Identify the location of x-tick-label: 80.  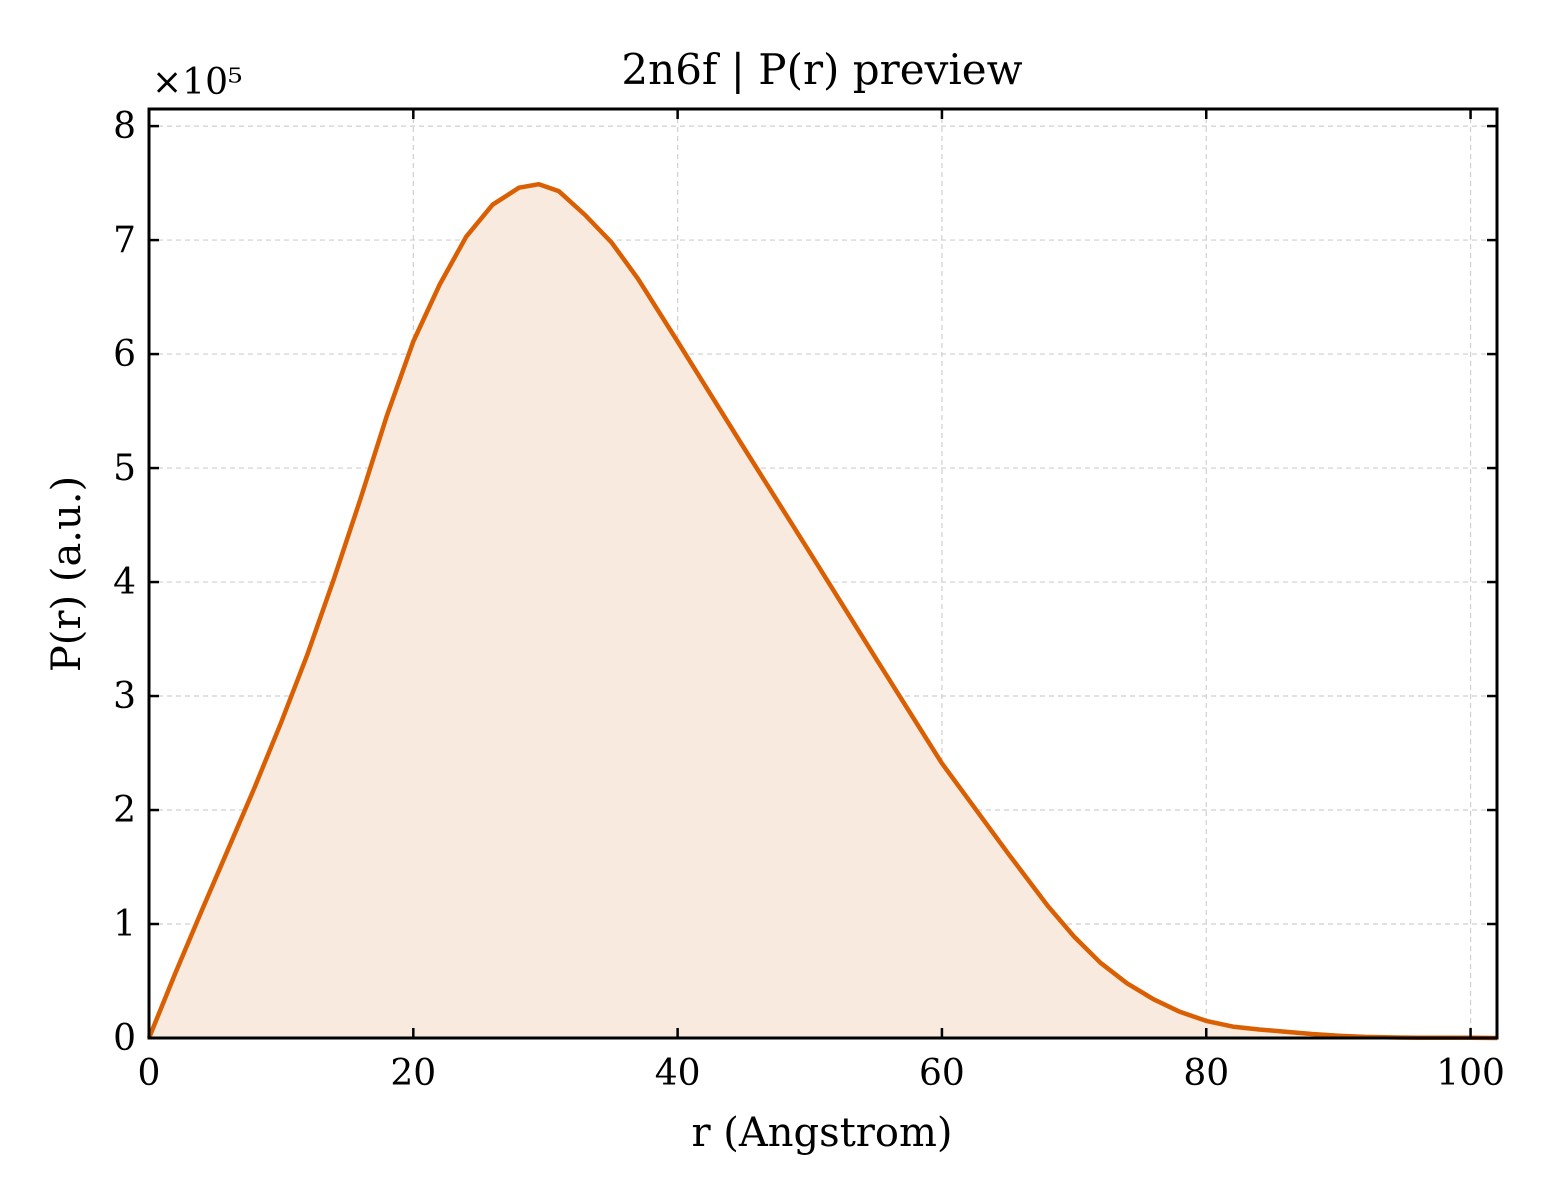
(1206, 1073).